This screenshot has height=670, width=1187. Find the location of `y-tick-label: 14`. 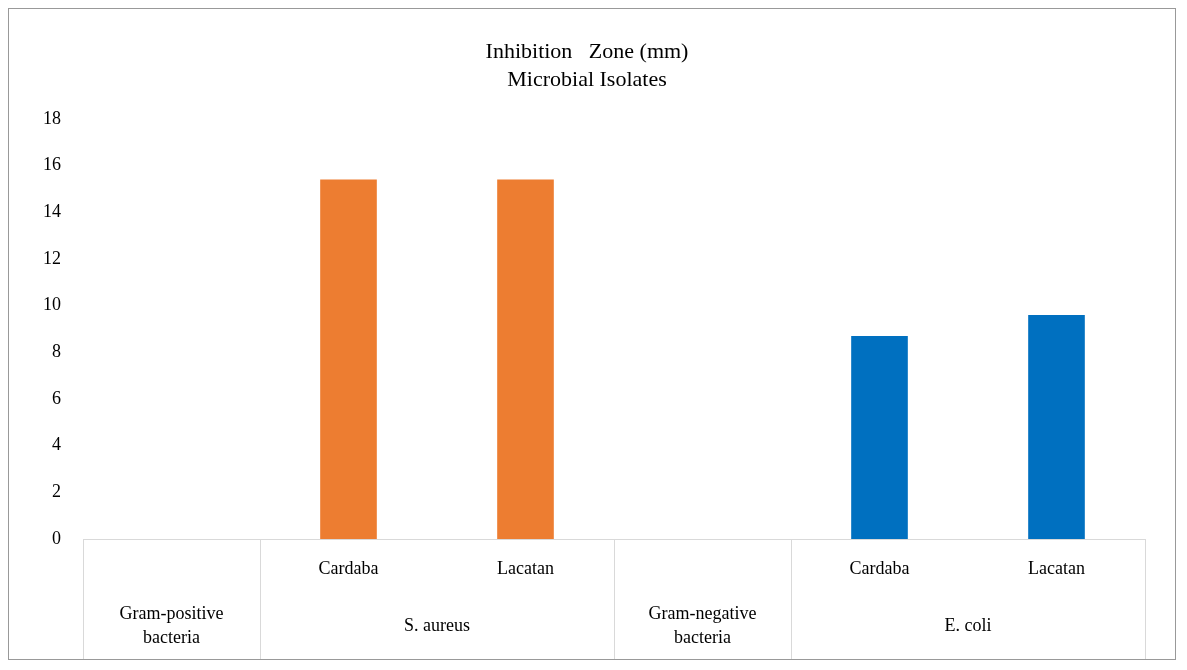

y-tick-label: 14 is located at coordinates (52, 210).